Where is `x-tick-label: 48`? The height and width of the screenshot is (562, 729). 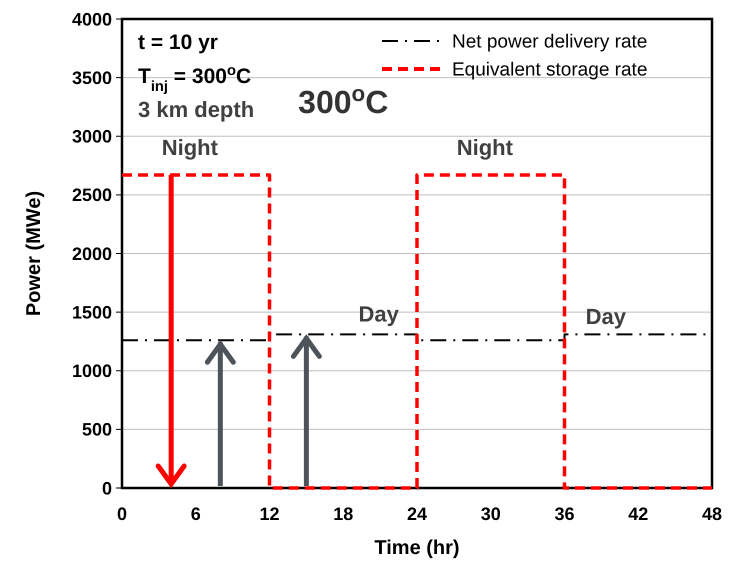
x-tick-label: 48 is located at coordinates (712, 514).